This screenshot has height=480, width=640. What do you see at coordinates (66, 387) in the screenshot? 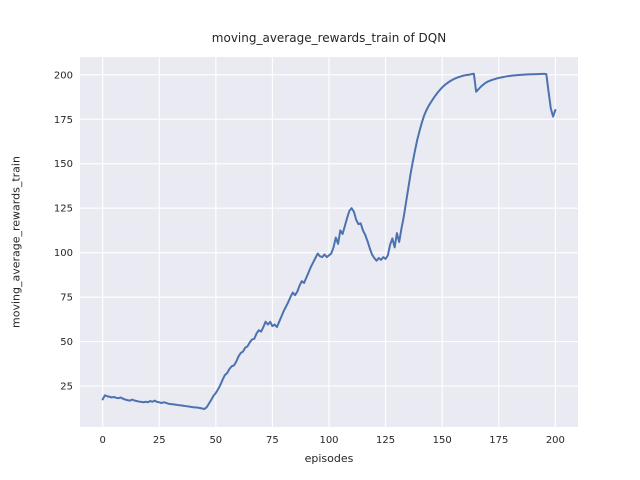
I see `y-tick-label-0: 25` at bounding box center [66, 387].